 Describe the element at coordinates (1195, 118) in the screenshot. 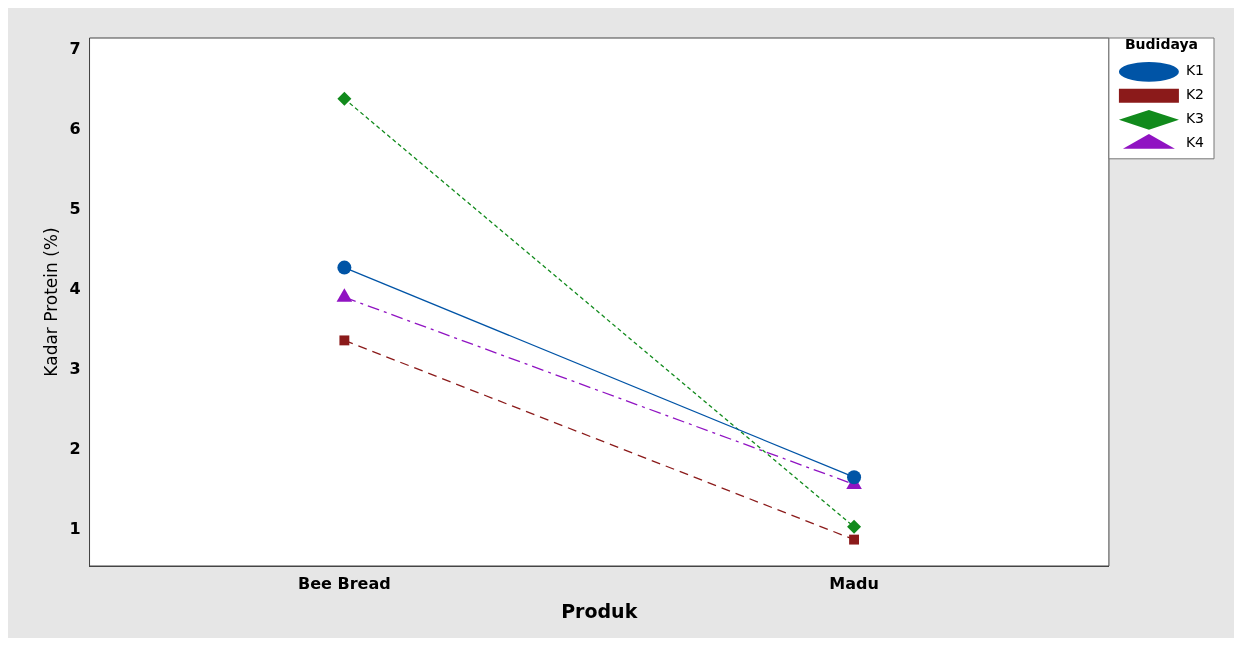

I see `legend-label: K3` at that location.